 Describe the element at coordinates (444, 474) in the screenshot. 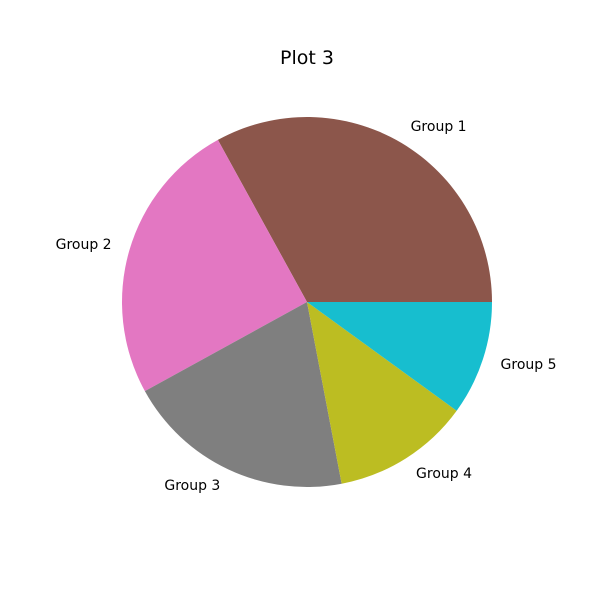

I see `slice-label-4: Group 4` at that location.